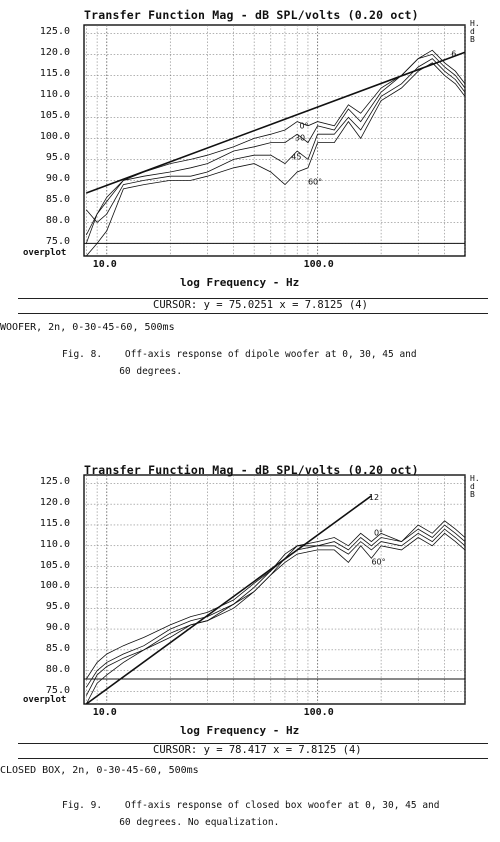 The width and height of the screenshot is (500, 842). I want to click on curve-annotation: 6, so click(453, 54).